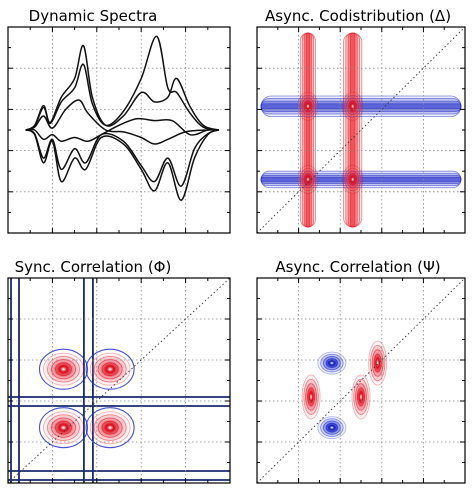 The image size is (474, 492). I want to click on peak-1-contours, so click(353, 106).